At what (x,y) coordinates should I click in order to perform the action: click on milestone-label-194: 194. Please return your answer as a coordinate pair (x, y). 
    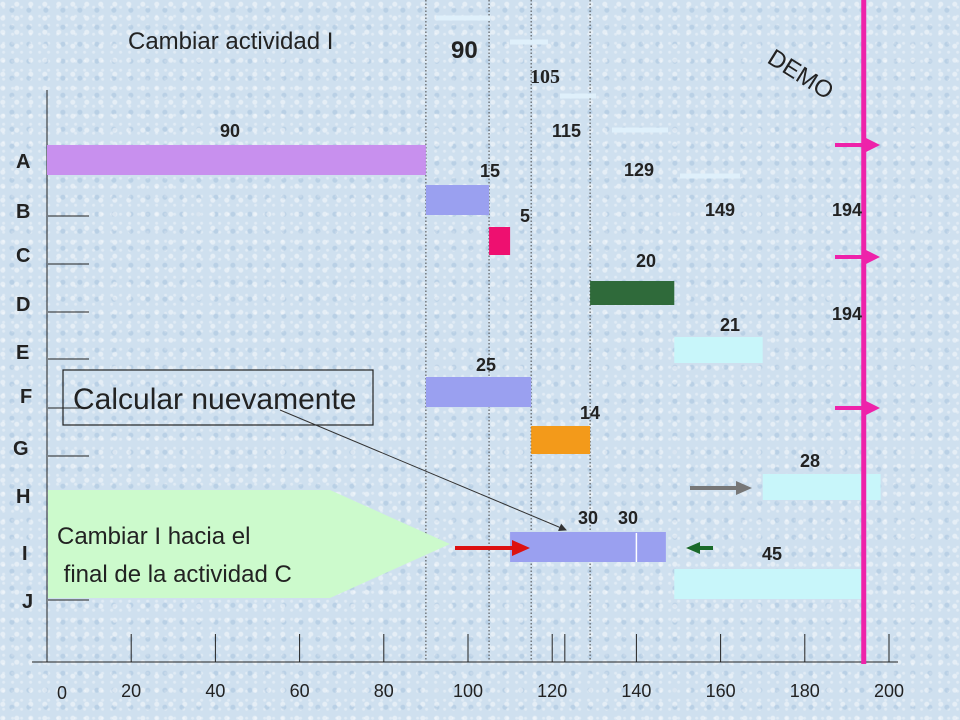
    Looking at the image, I should click on (847, 210).